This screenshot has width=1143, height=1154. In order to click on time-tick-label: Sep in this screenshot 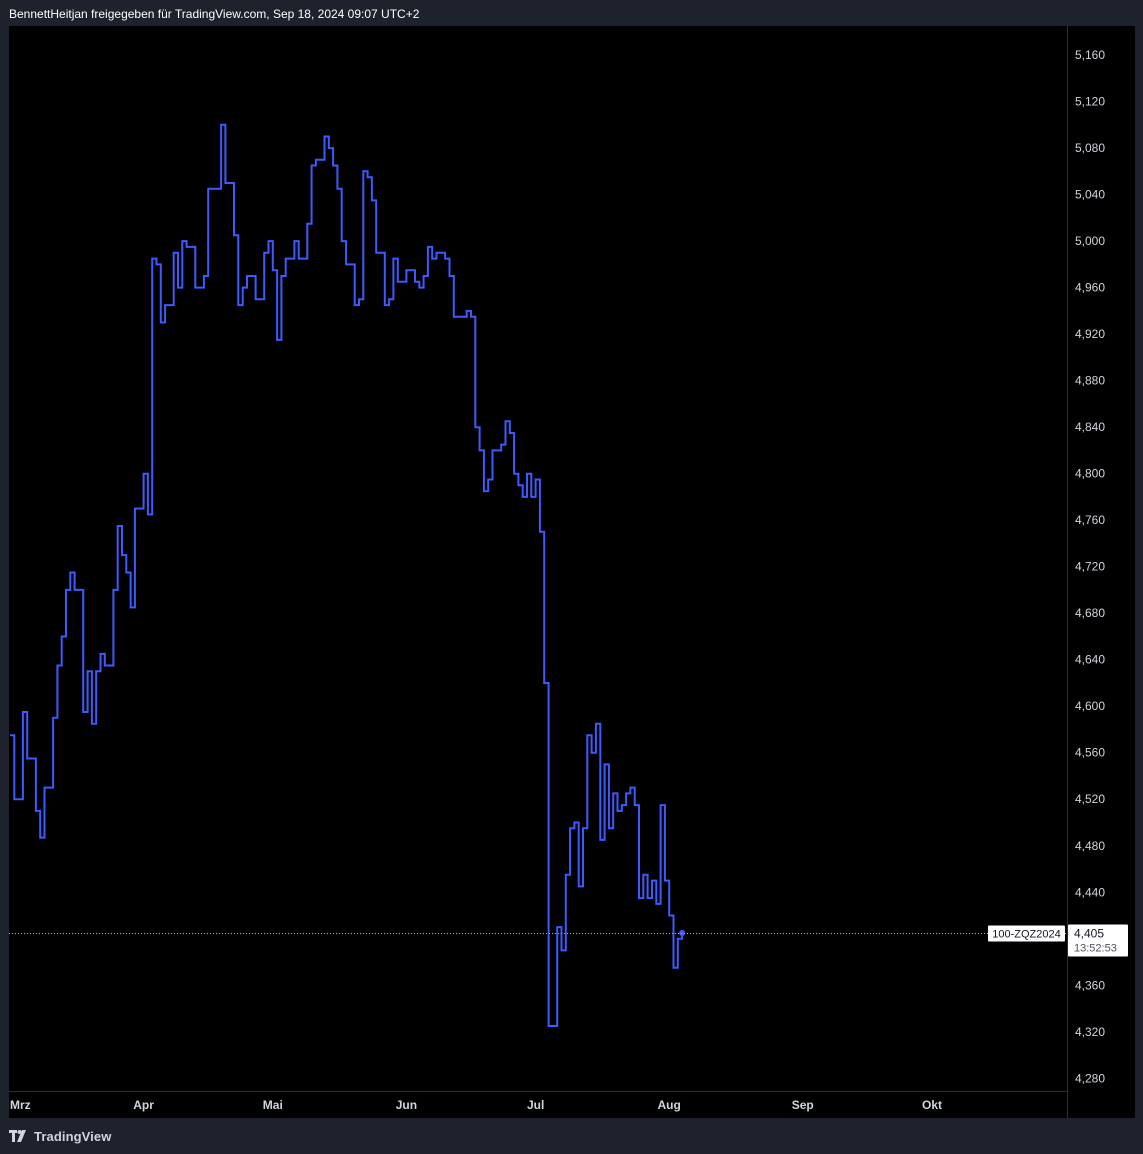, I will do `click(803, 1105)`.